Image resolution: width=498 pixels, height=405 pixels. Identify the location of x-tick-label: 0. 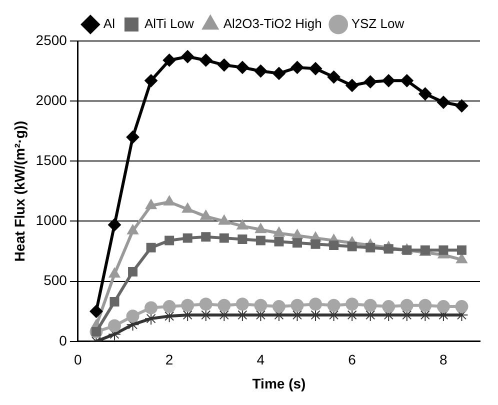
(78, 360).